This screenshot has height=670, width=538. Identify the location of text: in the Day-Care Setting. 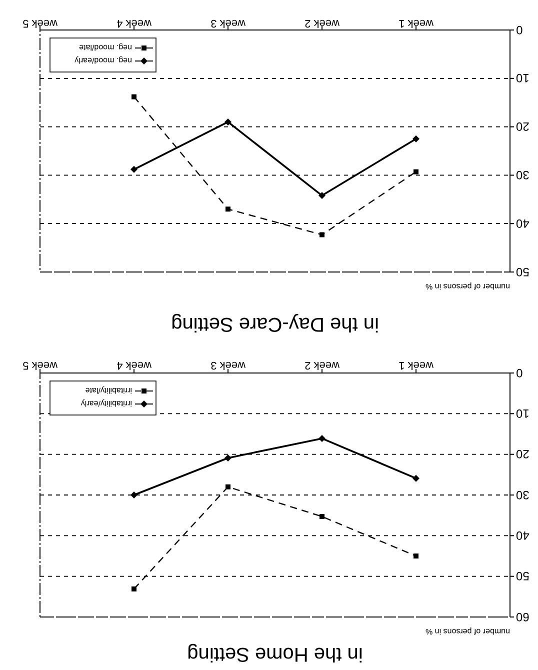
(275, 324).